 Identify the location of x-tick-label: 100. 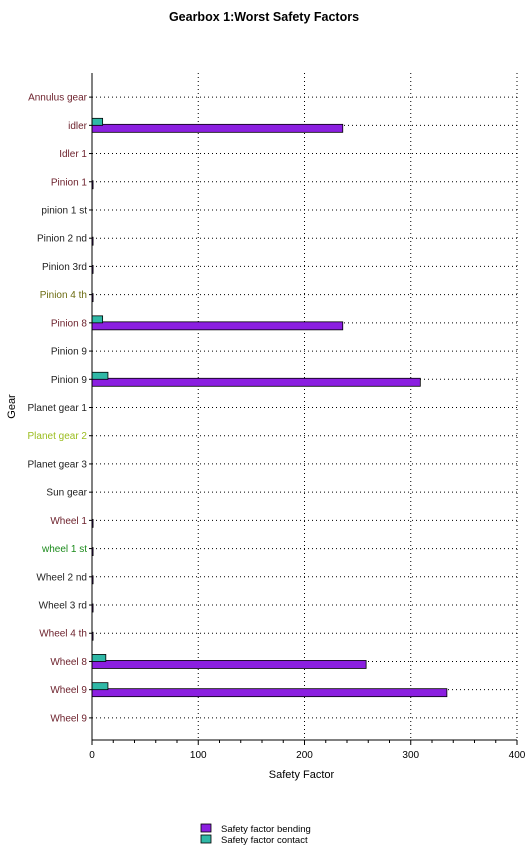
(198, 755).